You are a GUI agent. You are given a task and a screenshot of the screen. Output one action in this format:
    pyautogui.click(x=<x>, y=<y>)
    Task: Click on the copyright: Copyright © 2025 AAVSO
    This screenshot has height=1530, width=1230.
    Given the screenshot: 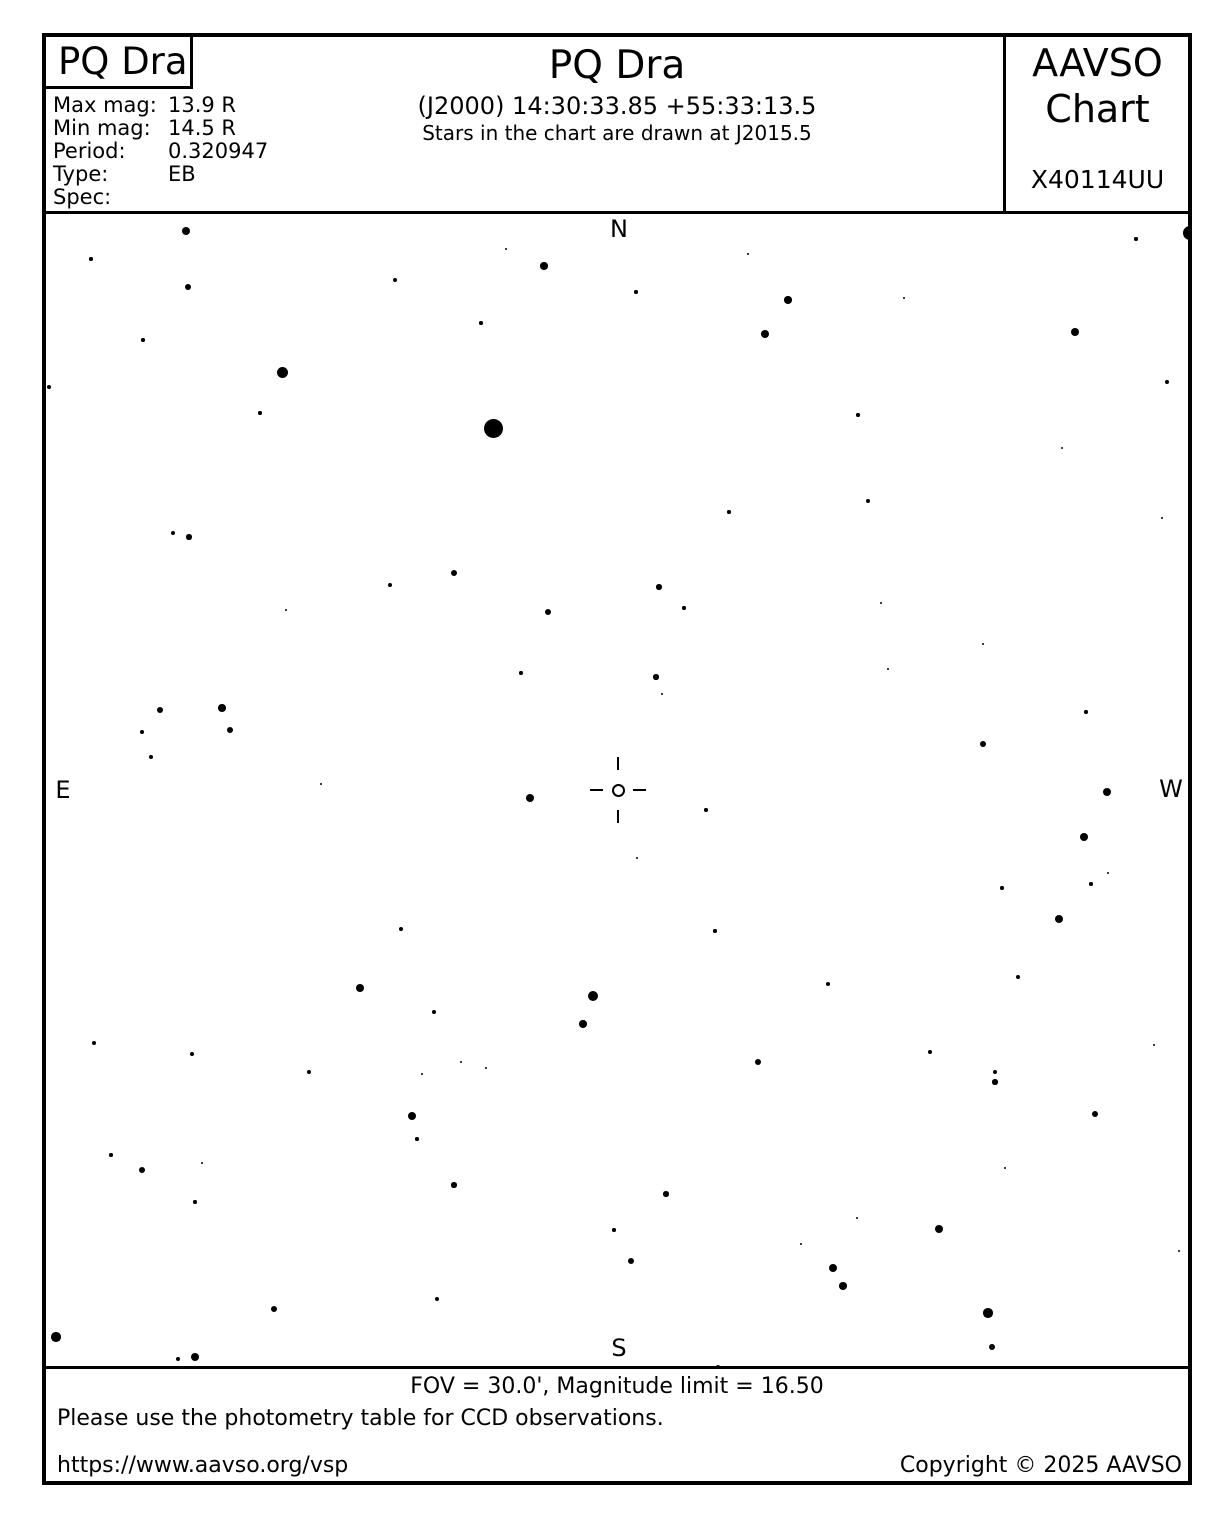 What is the action you would take?
    pyautogui.click(x=1040, y=1465)
    